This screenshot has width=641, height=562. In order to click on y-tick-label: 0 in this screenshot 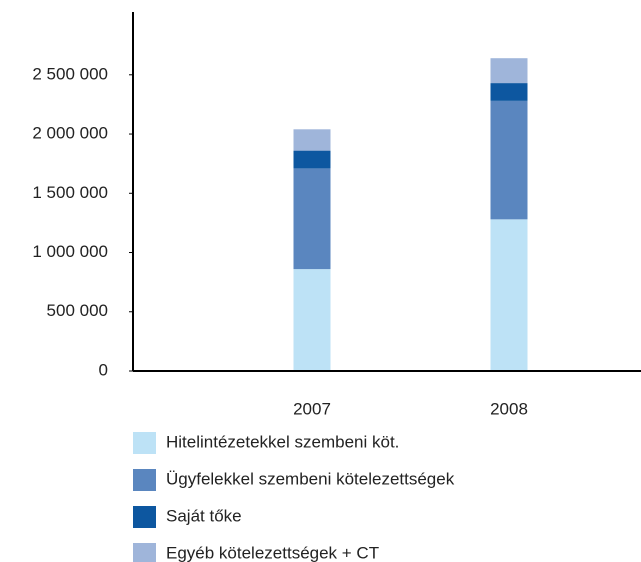, I will do `click(103, 369)`.